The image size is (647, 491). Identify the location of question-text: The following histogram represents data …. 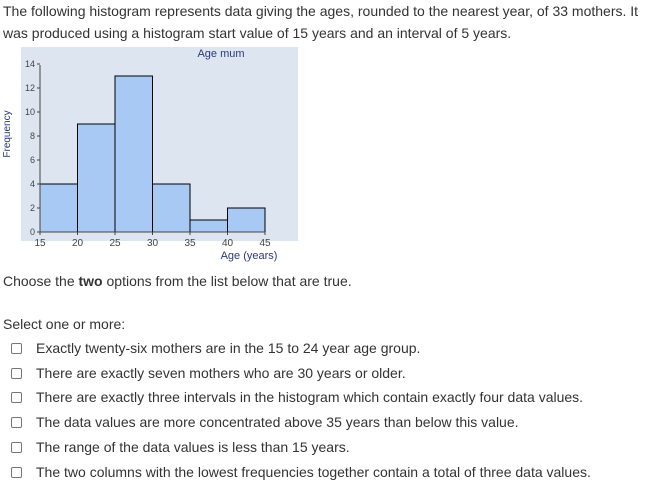
(323, 22).